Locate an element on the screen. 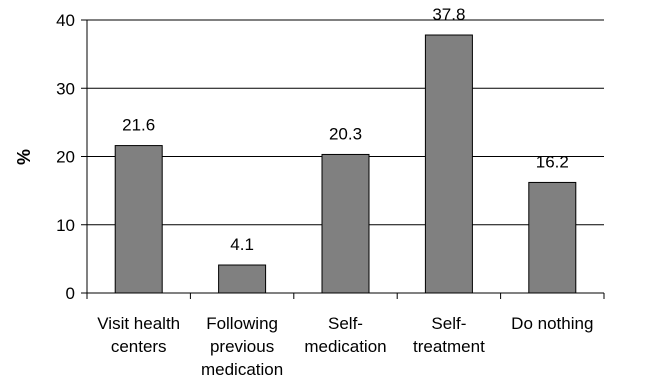 The image size is (661, 387). data-label: 16.2 is located at coordinates (552, 161).